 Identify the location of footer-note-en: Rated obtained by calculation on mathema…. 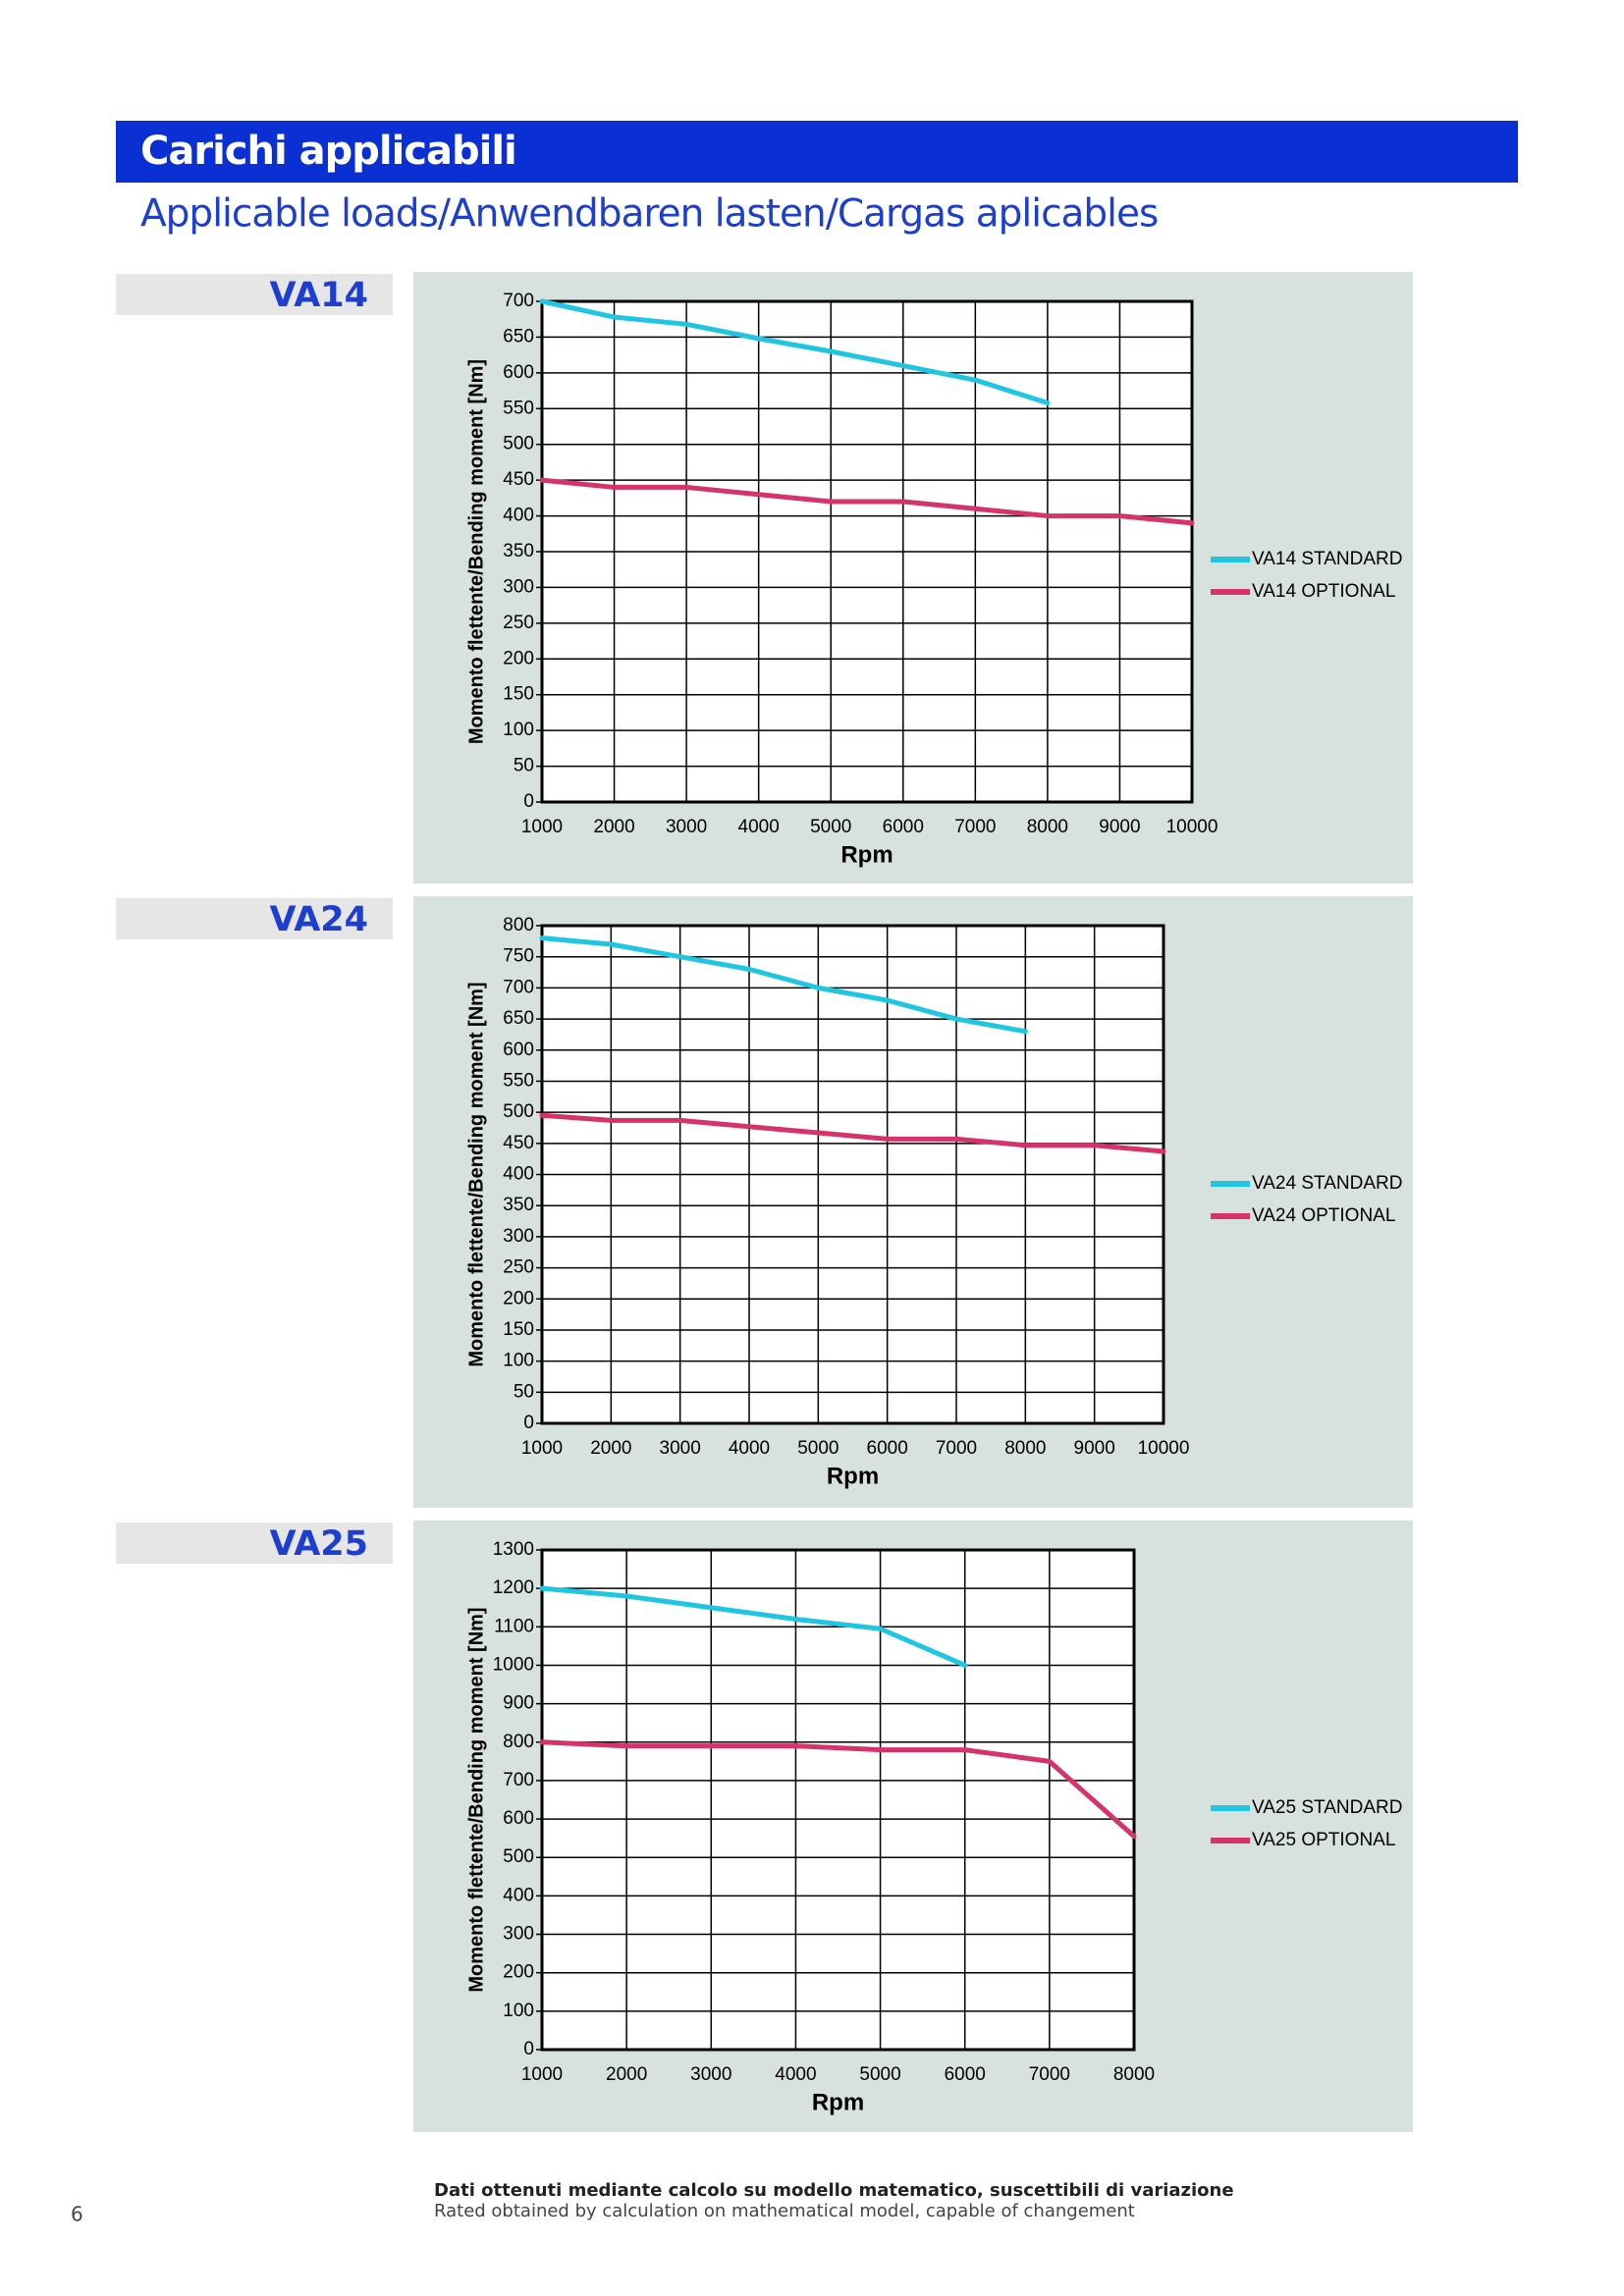
(784, 2211).